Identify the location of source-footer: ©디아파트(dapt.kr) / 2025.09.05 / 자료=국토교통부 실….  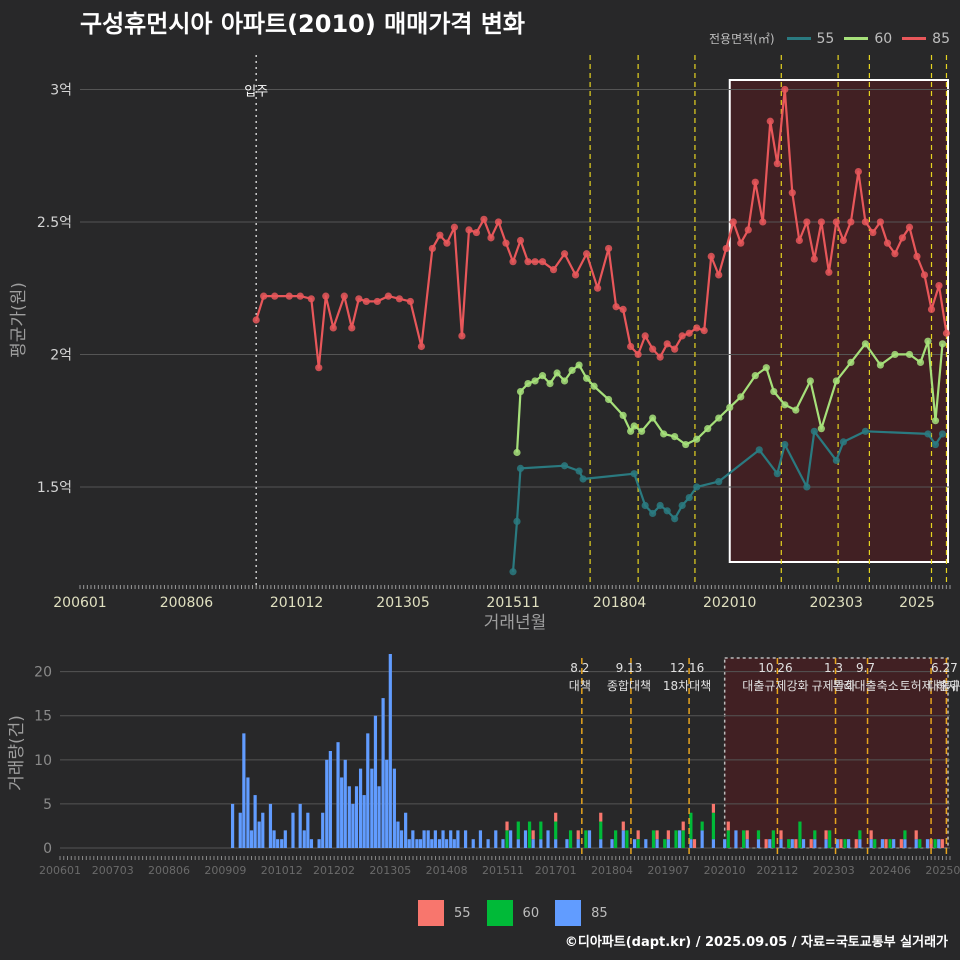
(756, 942).